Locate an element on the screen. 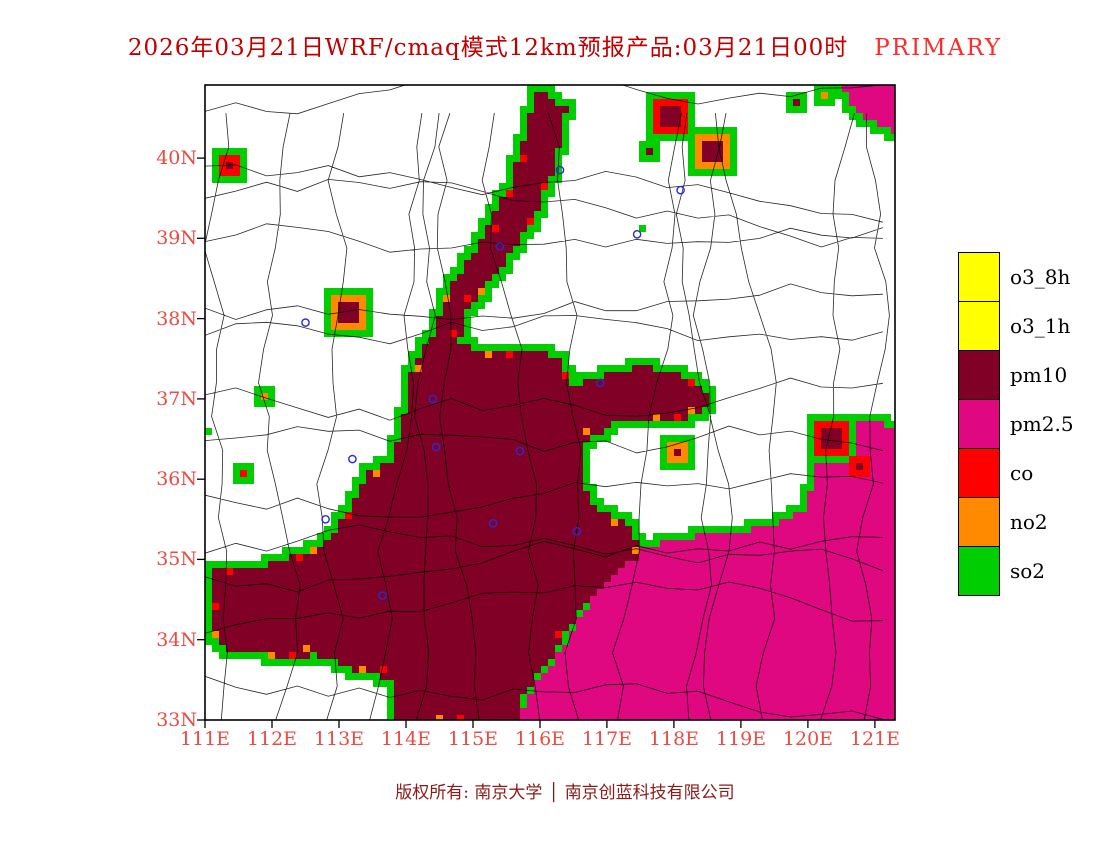  legend-swatch-so2 is located at coordinates (979, 571).